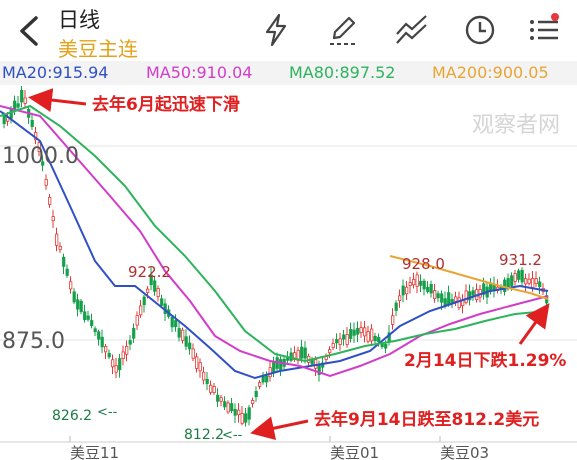 This screenshot has width=577, height=460. Describe the element at coordinates (166, 104) in the screenshot. I see `annotation-text: 去年6月起迅速下滑` at that location.